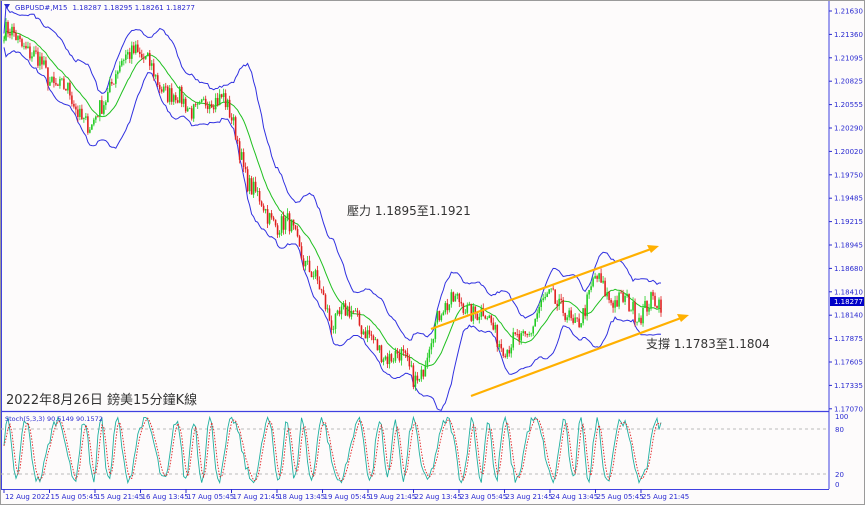 The height and width of the screenshot is (508, 865). Describe the element at coordinates (576, 357) in the screenshot. I see `channel-lower-line` at that location.